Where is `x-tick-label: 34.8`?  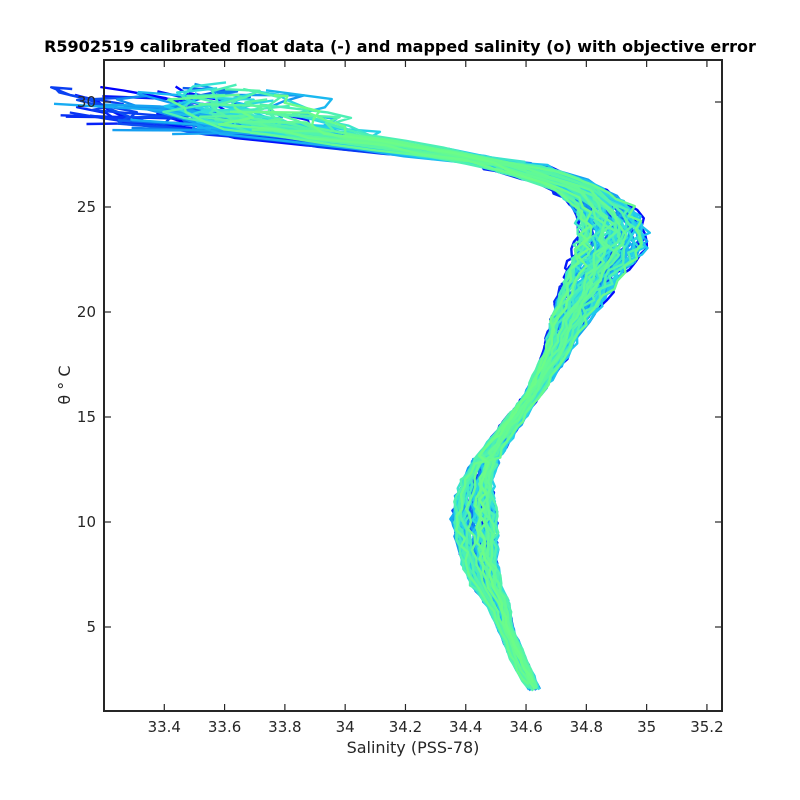 x-tick-label: 34.8 is located at coordinates (586, 727).